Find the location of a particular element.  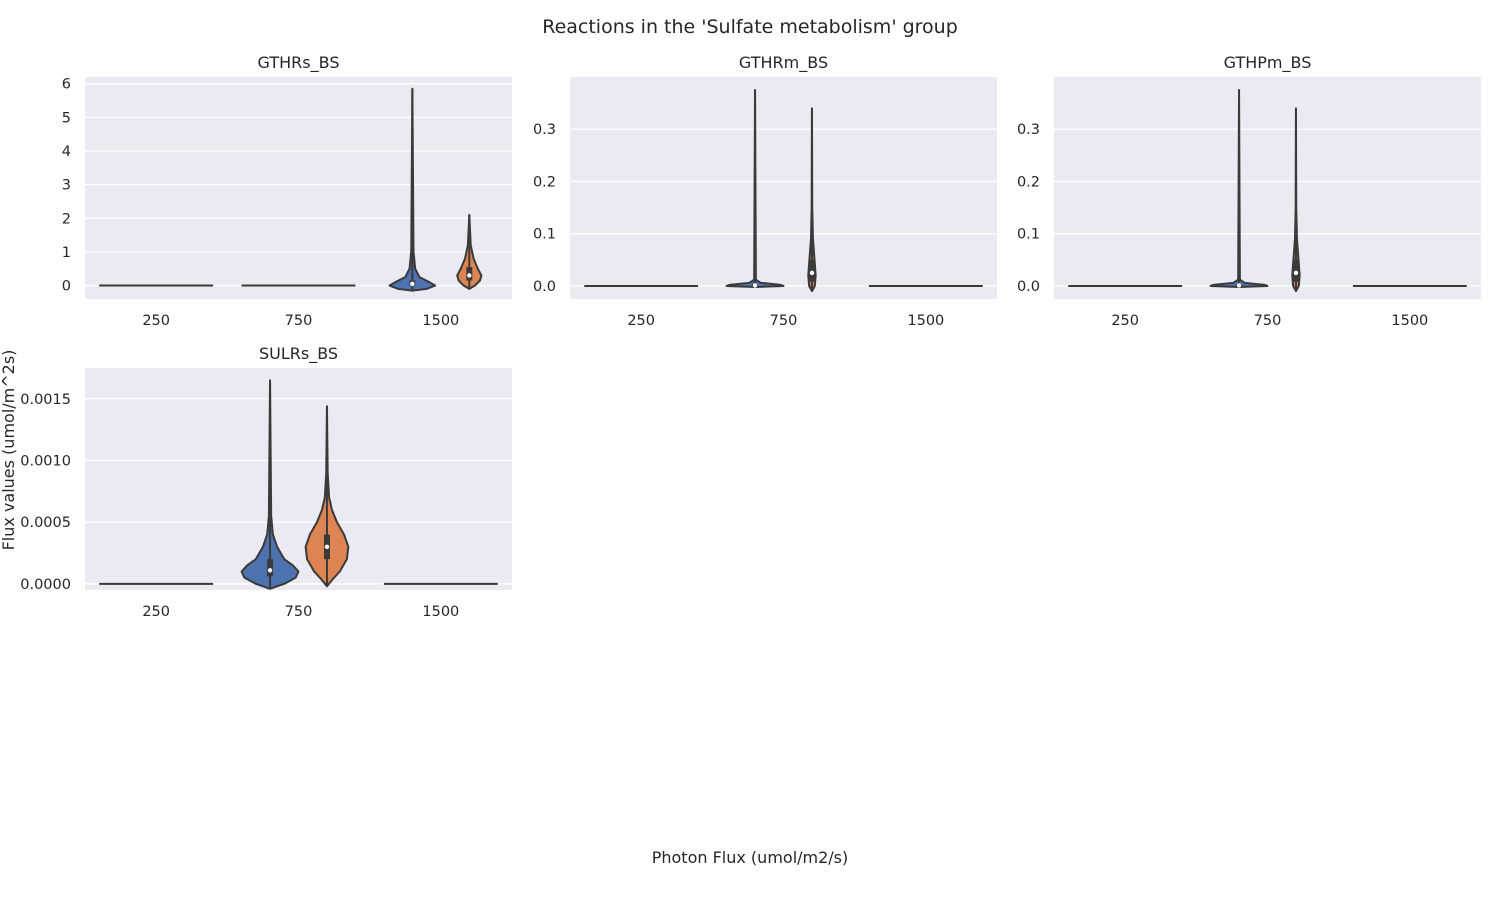

panel-title: SULRs_BS is located at coordinates (298, 354).